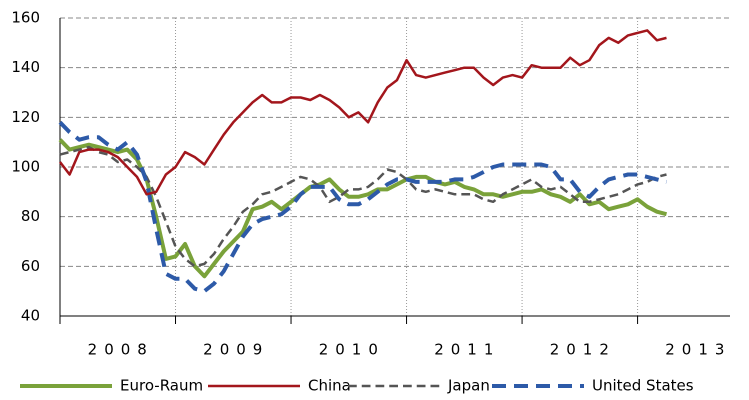 This screenshot has width=749, height=400. Describe the element at coordinates (643, 386) in the screenshot. I see `legend-label: United States` at that location.